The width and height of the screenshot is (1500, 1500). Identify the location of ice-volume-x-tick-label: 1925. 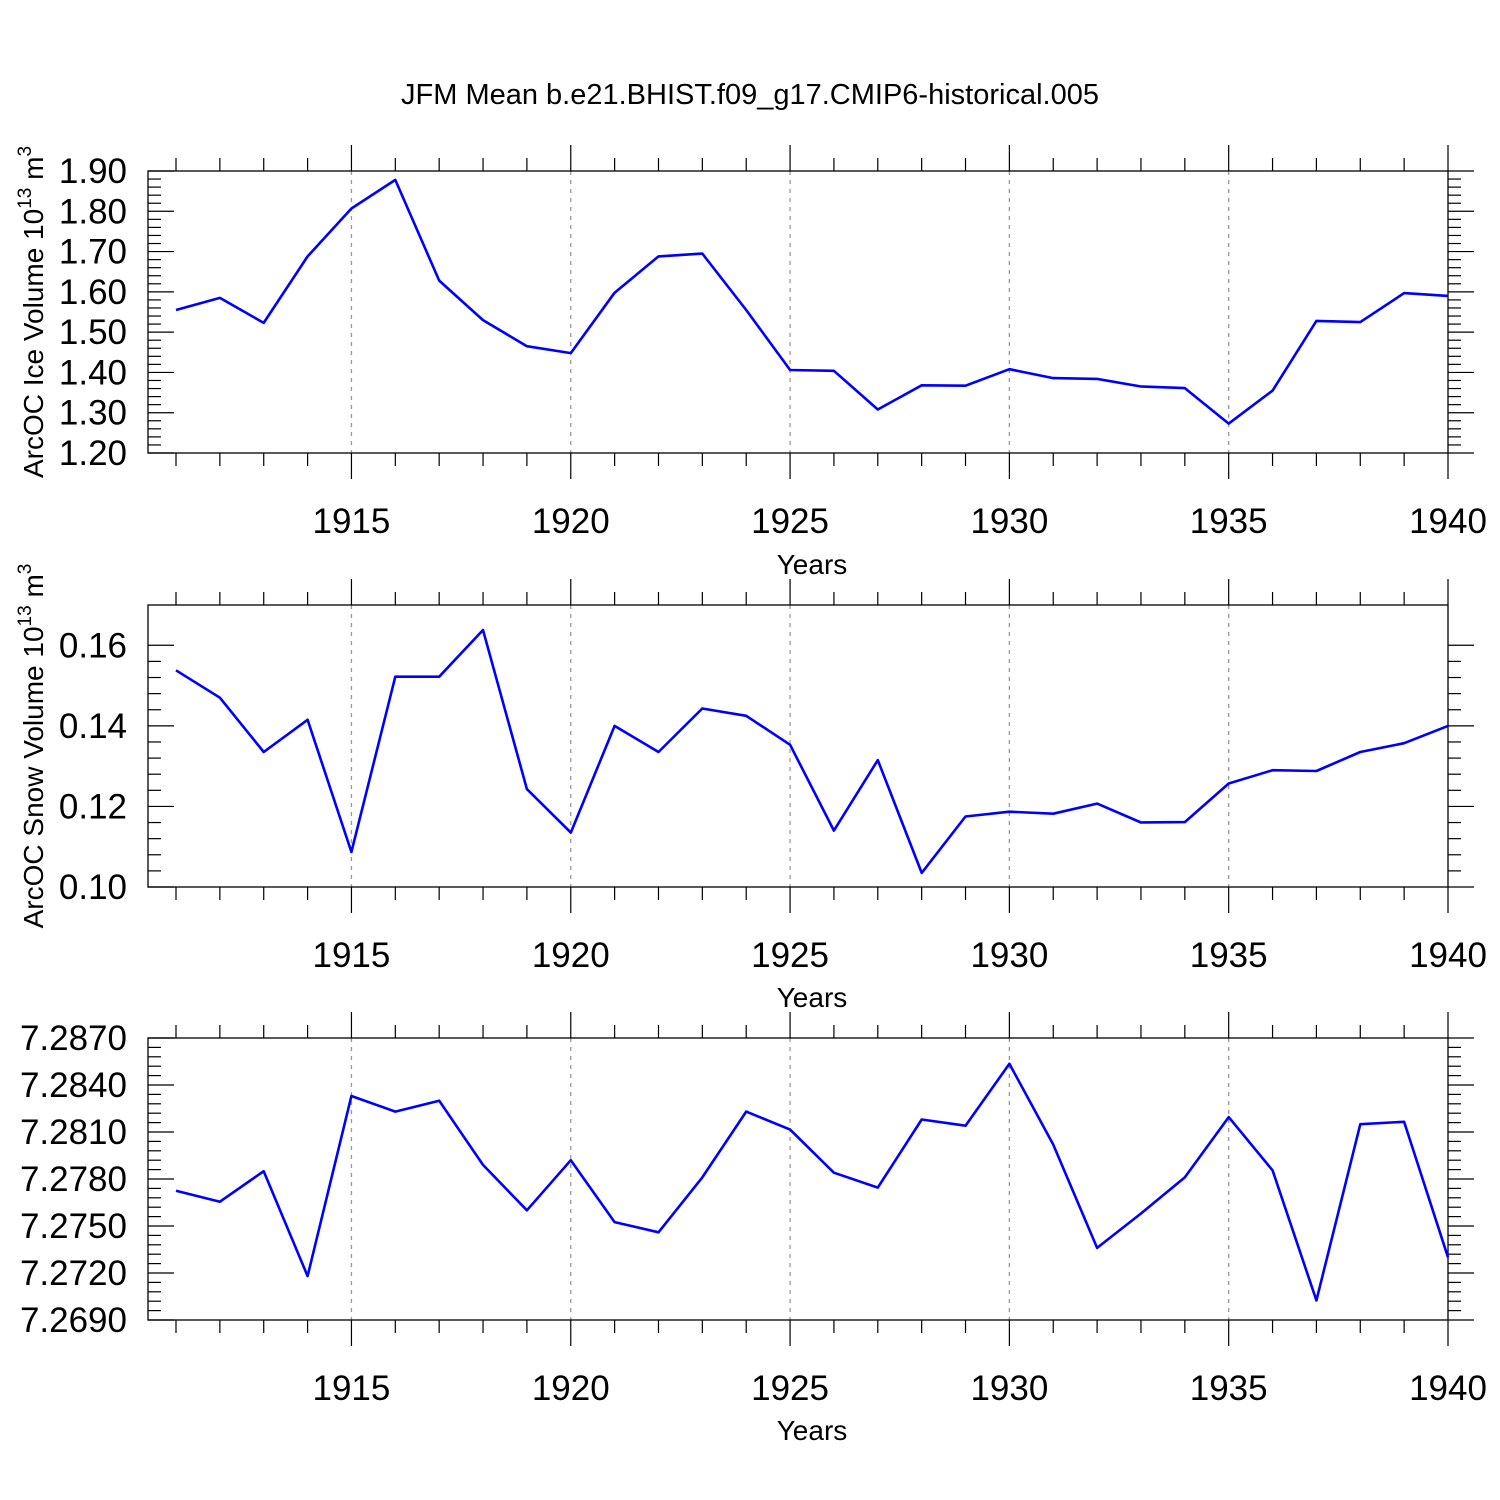
(790, 521).